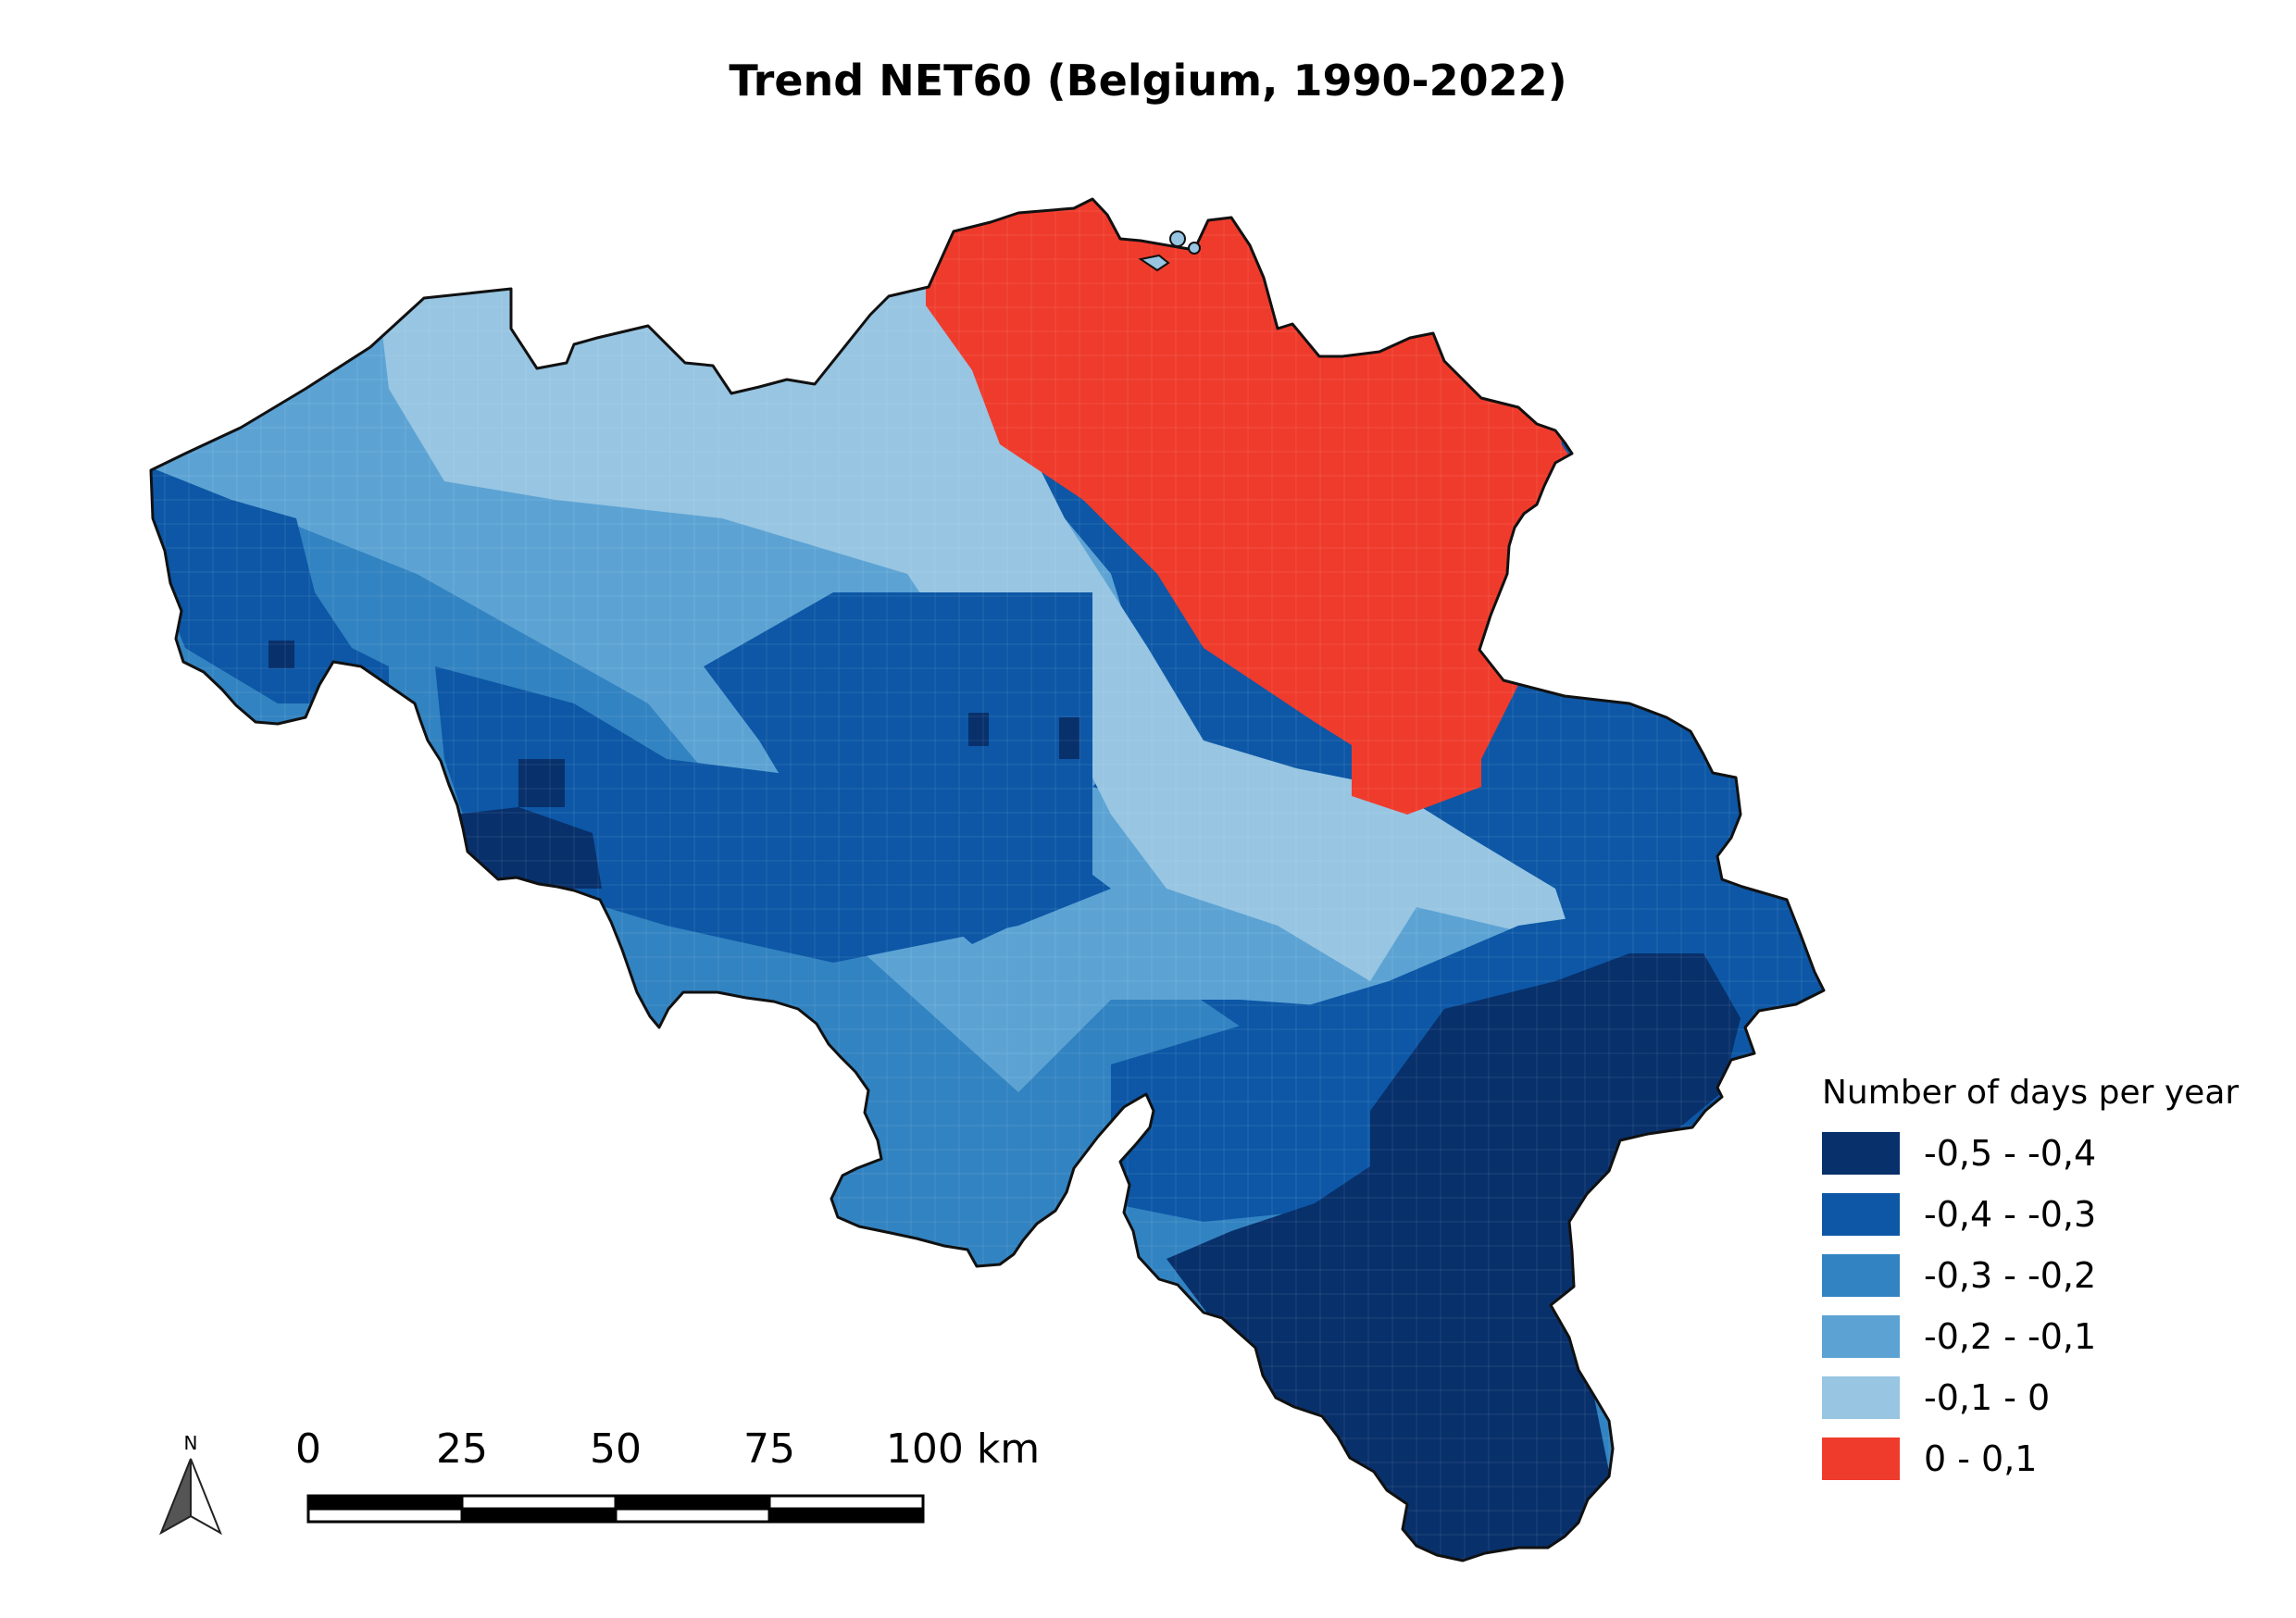  I want to click on legend-item: -0,5 - -0,4, so click(2044, 1153).